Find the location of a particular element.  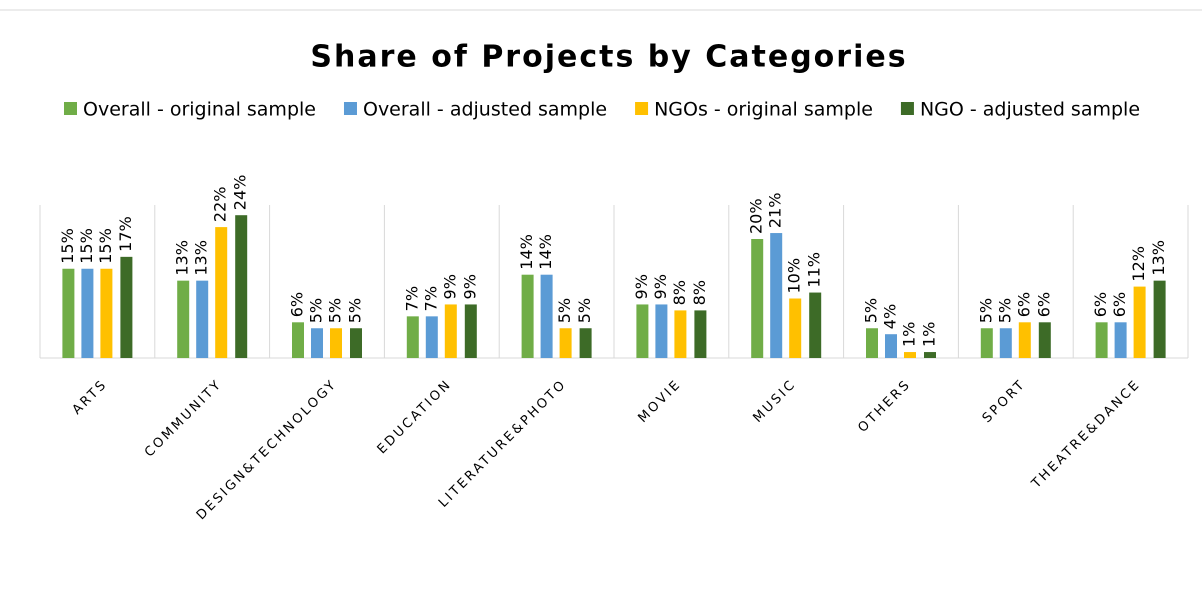

legend-label: NGOs - original sample is located at coordinates (763, 110).